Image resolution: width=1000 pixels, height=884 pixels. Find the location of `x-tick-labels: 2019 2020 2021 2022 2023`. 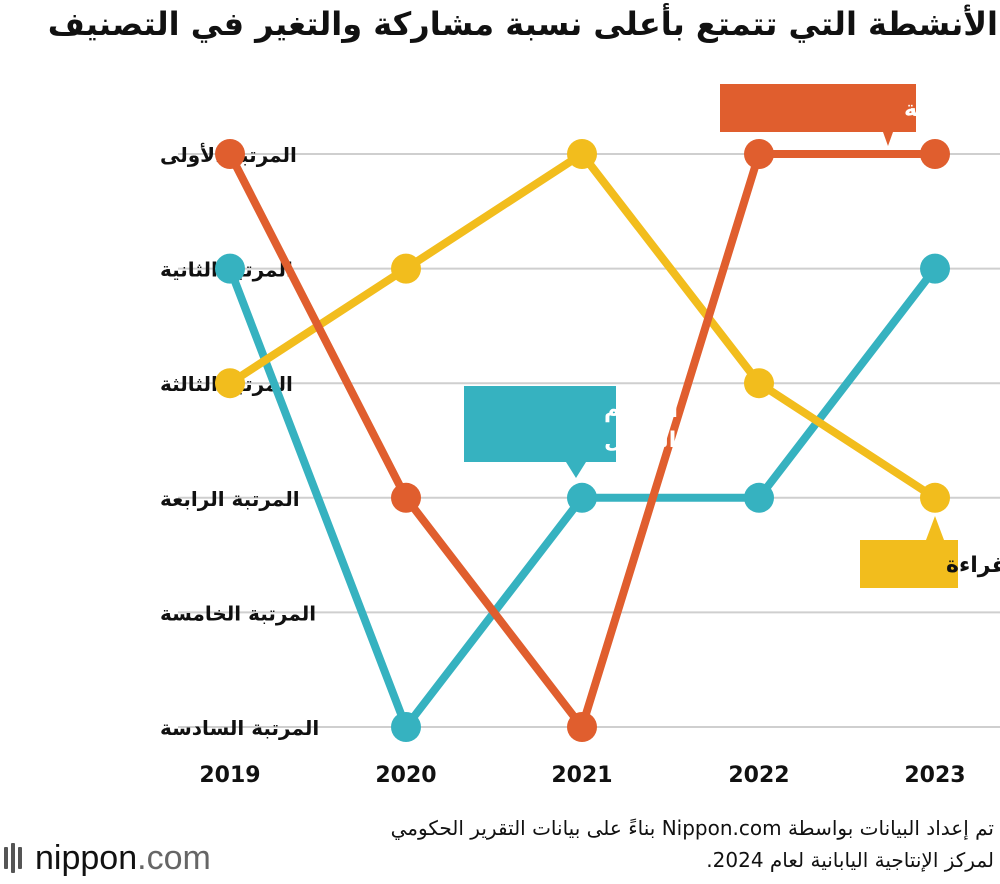

x-tick-labels: 2019 2020 2021 2022 2023 is located at coordinates (582, 775).